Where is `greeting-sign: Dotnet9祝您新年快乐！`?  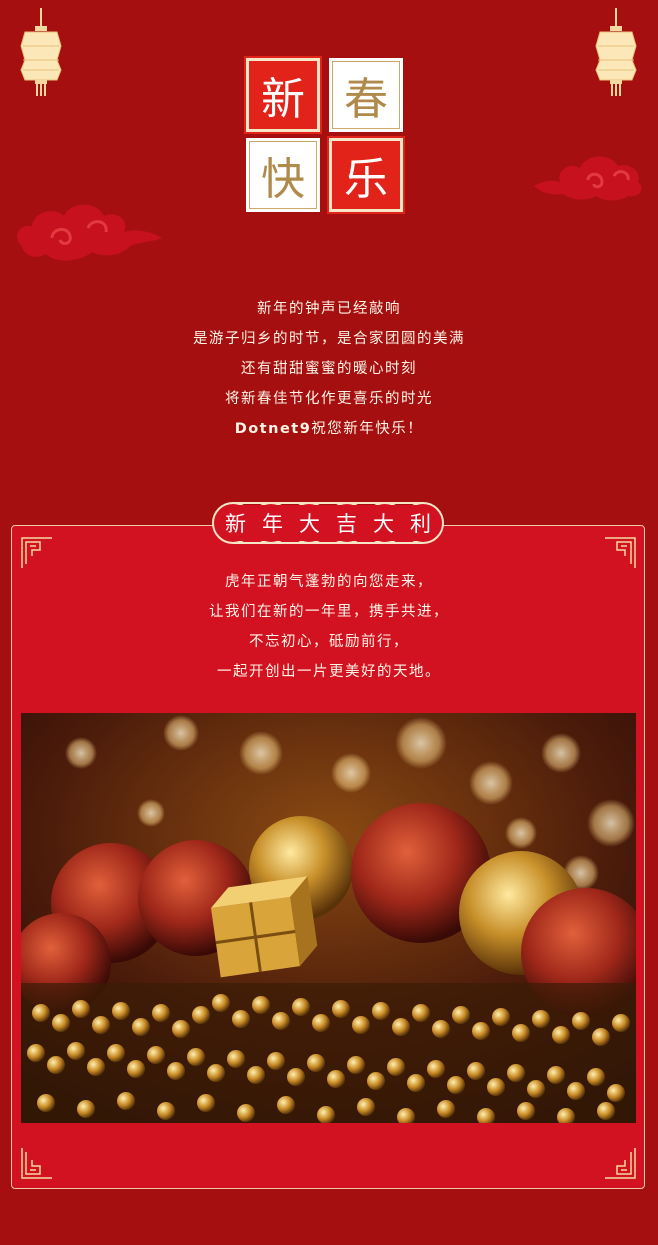 greeting-sign: Dotnet9祝您新年快乐！ is located at coordinates (329, 429).